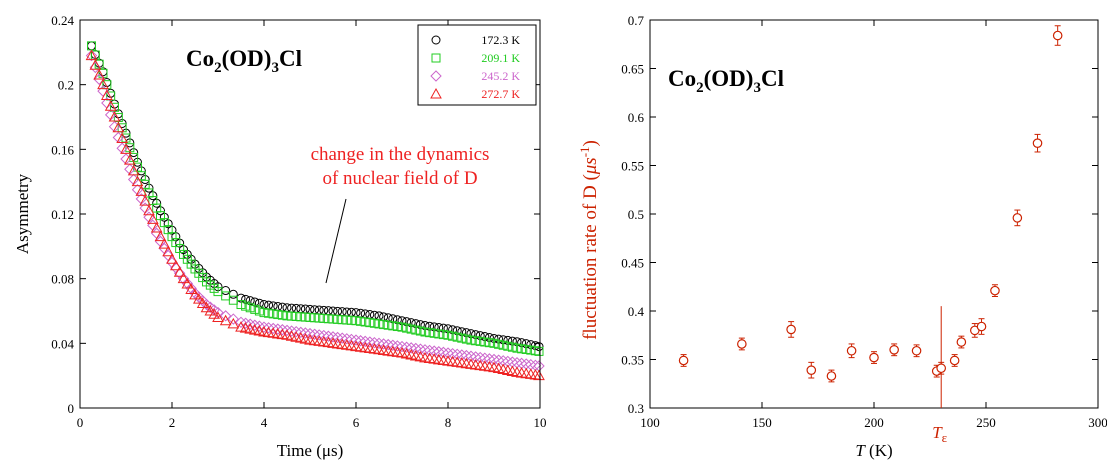 The height and width of the screenshot is (464, 1107). Describe the element at coordinates (22, 213) in the screenshot. I see `left-y-axis-label: Asymmetry` at that location.